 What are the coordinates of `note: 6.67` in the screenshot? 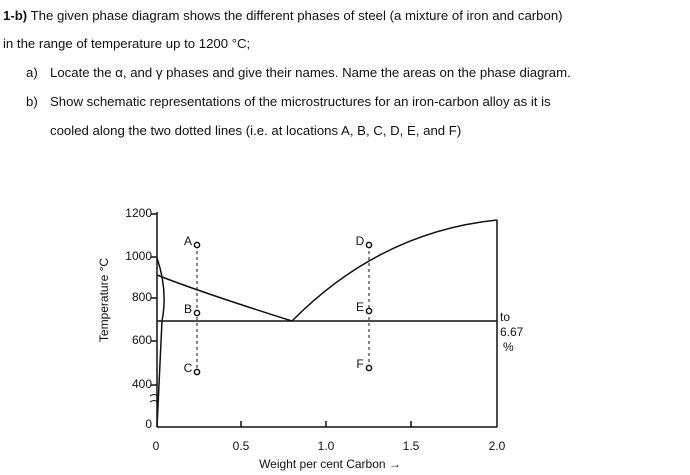 It's located at (512, 332).